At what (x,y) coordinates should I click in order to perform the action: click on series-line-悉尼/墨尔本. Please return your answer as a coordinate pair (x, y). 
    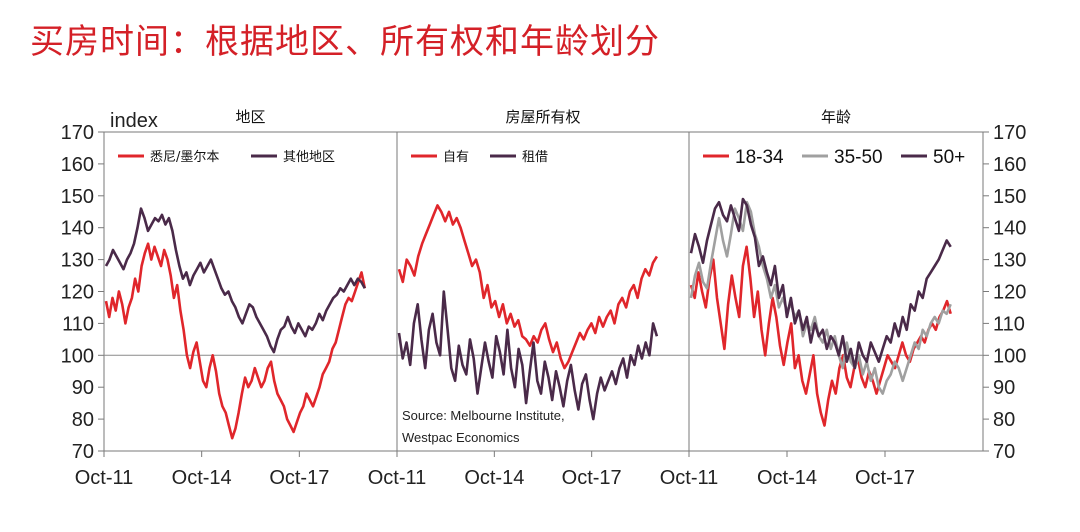
    Looking at the image, I should click on (235, 341).